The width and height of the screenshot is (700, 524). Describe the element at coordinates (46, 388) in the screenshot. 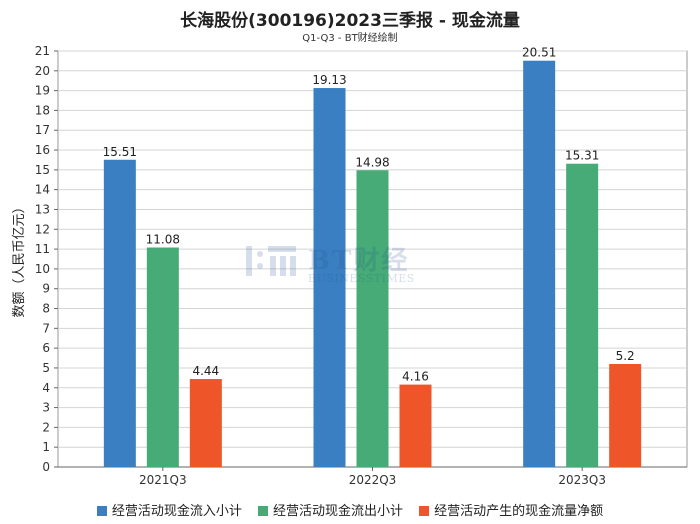

I see `y-tick-label: 4` at that location.